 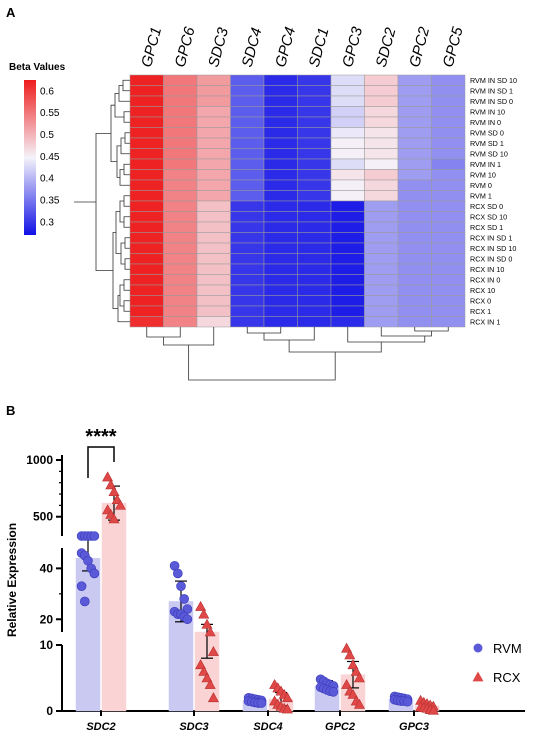 I want to click on row-label: RCX IN 1, so click(x=485, y=321).